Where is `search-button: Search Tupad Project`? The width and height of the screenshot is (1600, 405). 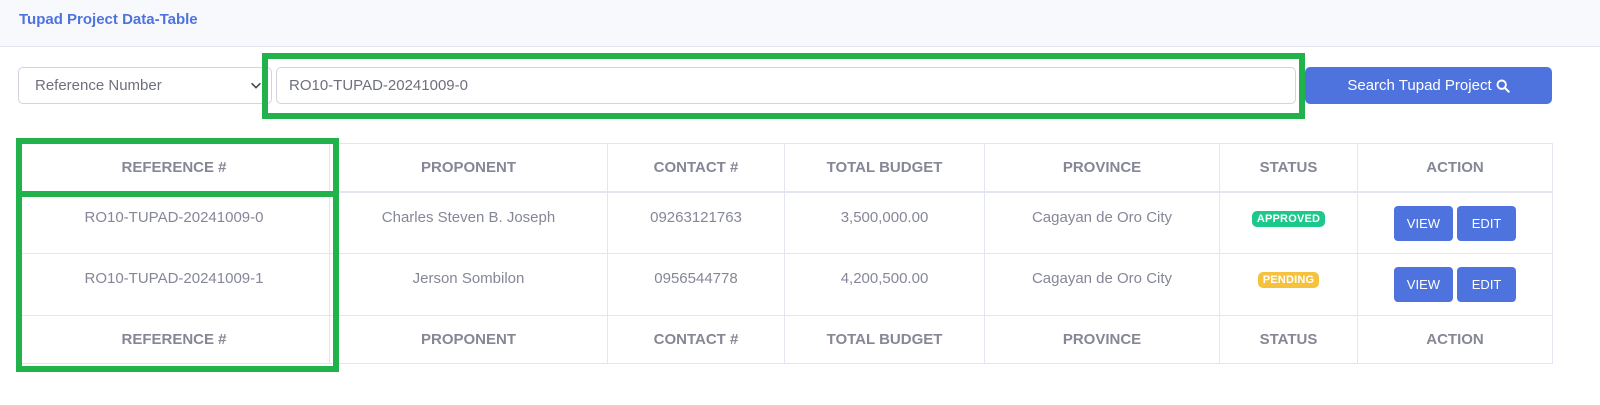 search-button: Search Tupad Project is located at coordinates (1428, 85).